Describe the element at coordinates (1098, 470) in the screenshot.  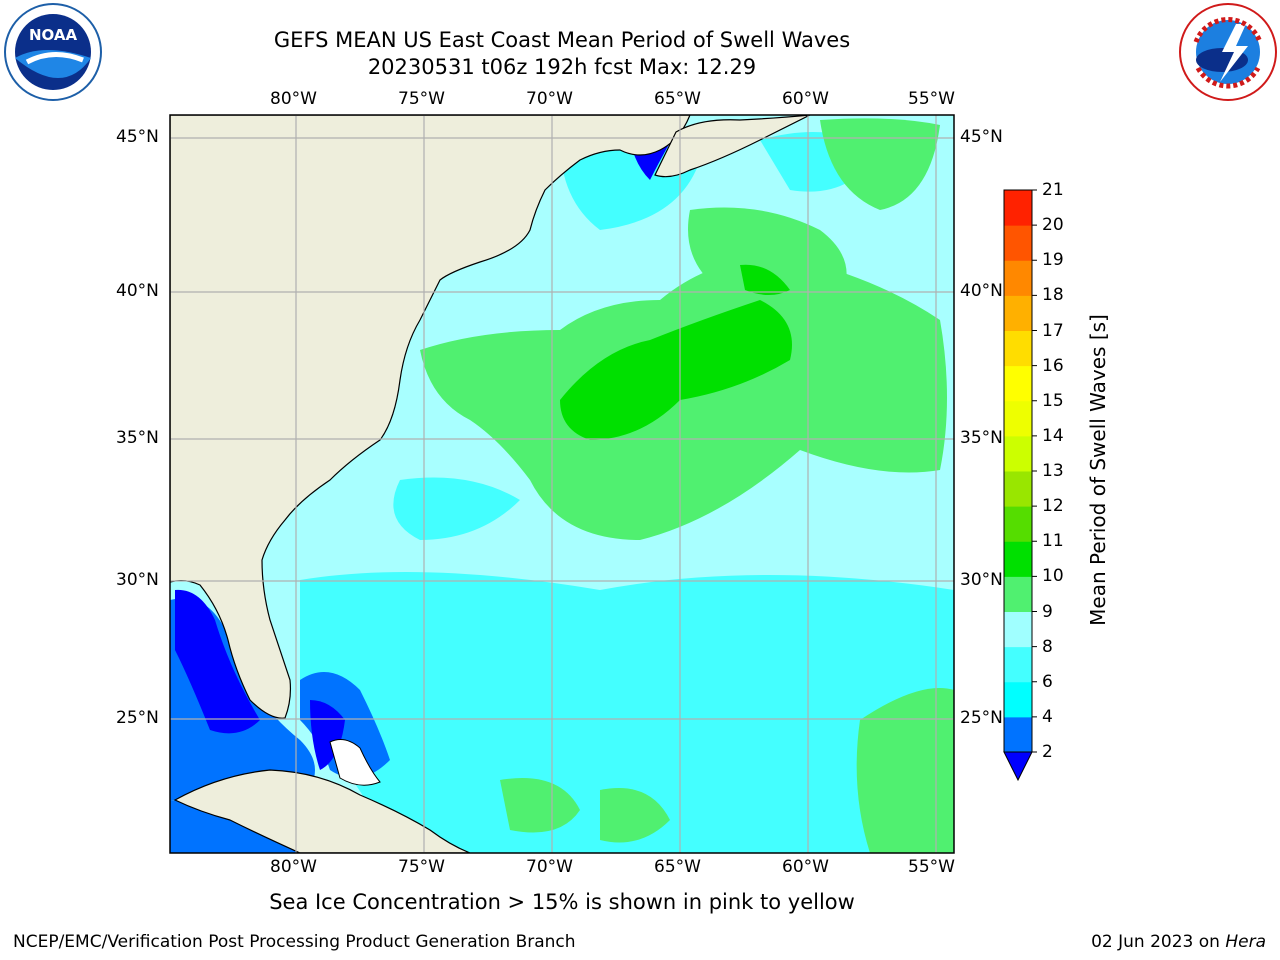
I see `colorbar-title: Mean Period of Swell Waves [s]` at that location.